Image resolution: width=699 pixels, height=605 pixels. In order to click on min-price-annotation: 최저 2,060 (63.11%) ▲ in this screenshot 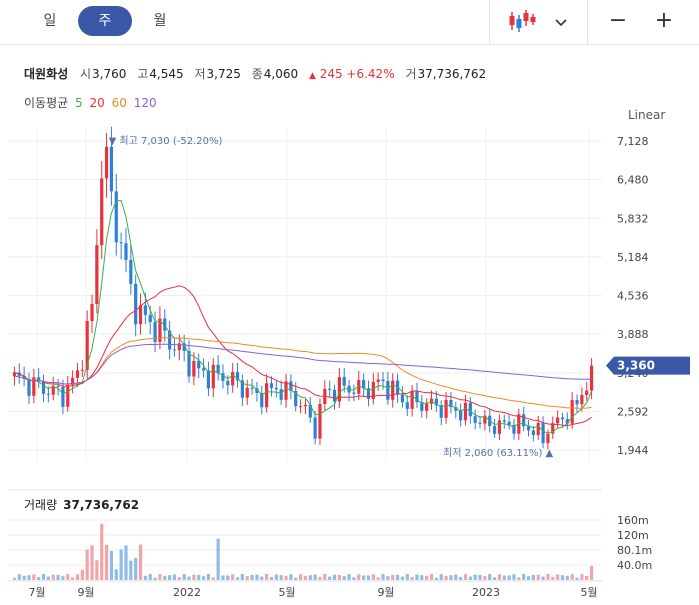, I will do `click(498, 453)`.